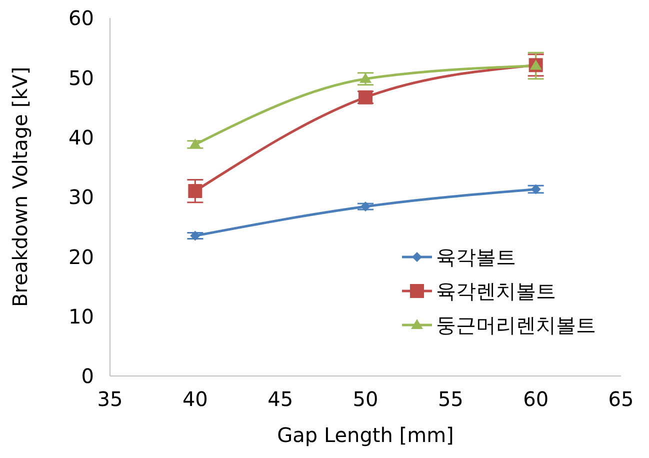 Image resolution: width=649 pixels, height=458 pixels. What do you see at coordinates (81, 316) in the screenshot?
I see `y-tick-label: 10` at bounding box center [81, 316].